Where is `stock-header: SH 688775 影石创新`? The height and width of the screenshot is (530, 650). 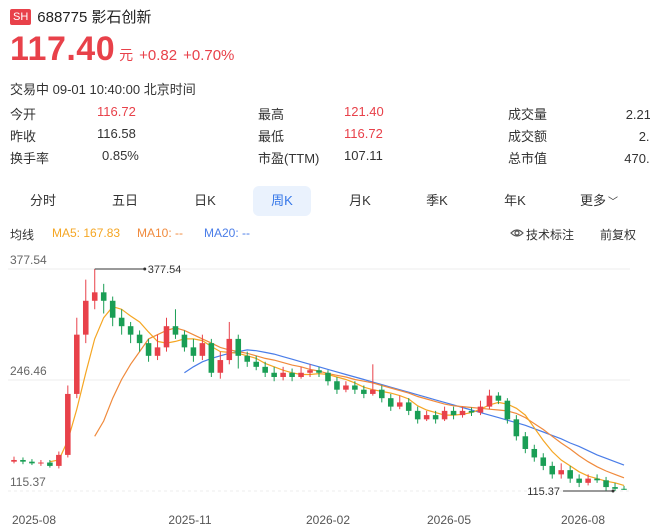
stock-header: SH 688775 影石创新 is located at coordinates (81, 16).